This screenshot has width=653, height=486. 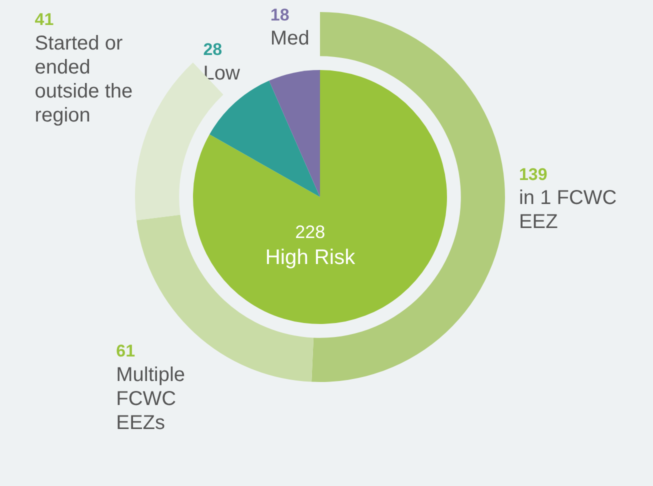 I want to click on slice-label: Started or ended outside the region, so click(x=83, y=79).